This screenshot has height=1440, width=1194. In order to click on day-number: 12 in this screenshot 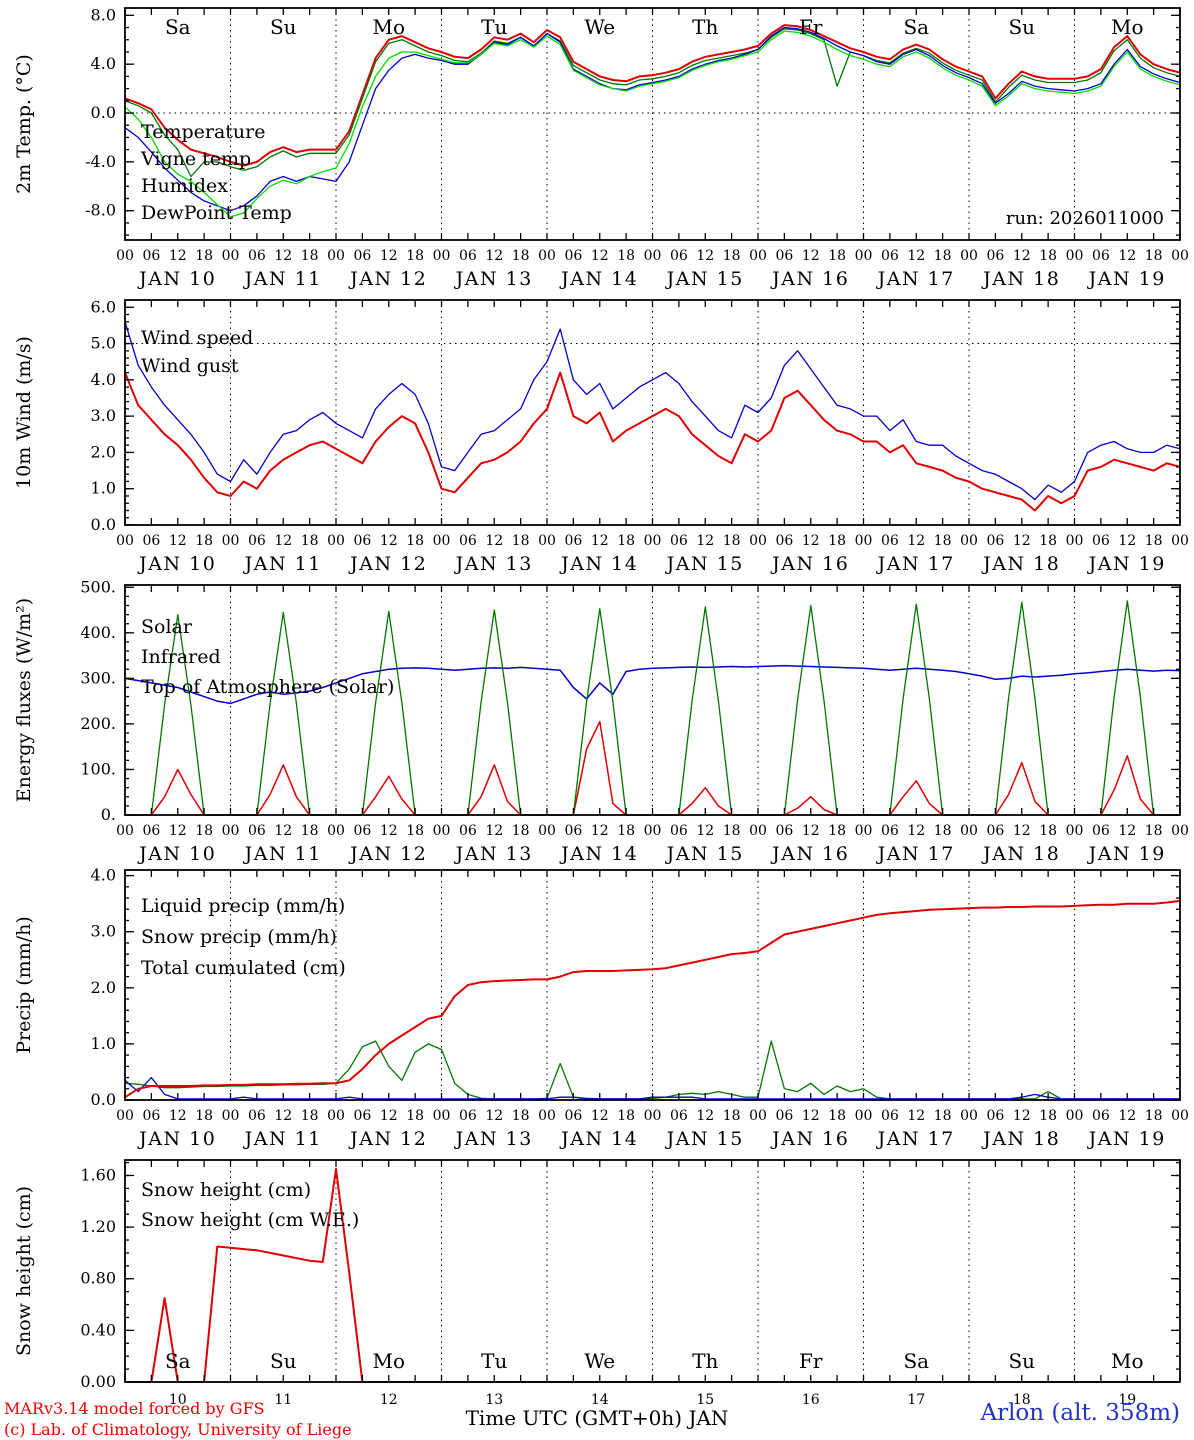, I will do `click(389, 1400)`.